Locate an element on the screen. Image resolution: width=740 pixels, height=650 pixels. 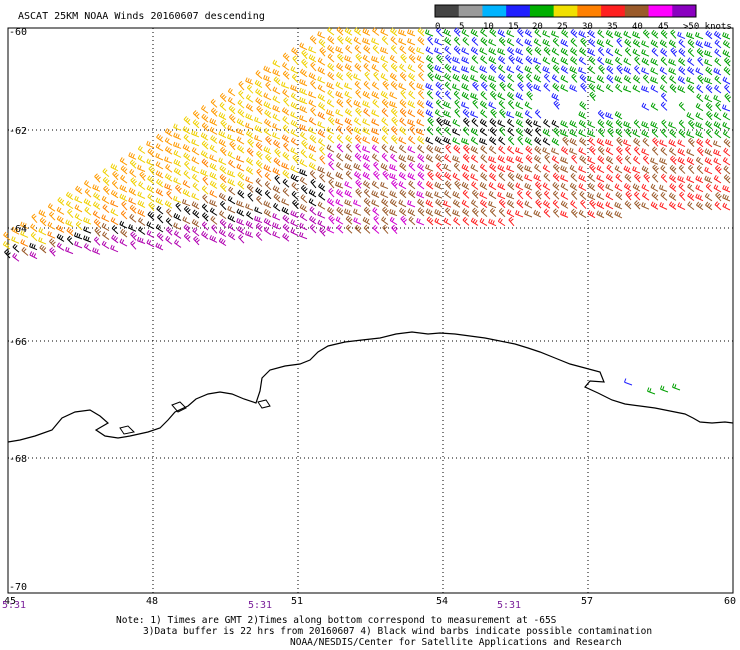
legend-label: 5 is located at coordinates (461, 27).